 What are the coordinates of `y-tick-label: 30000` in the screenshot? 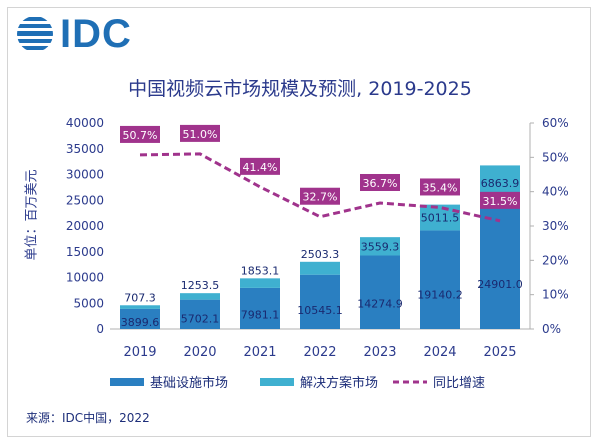 It's located at (85, 175).